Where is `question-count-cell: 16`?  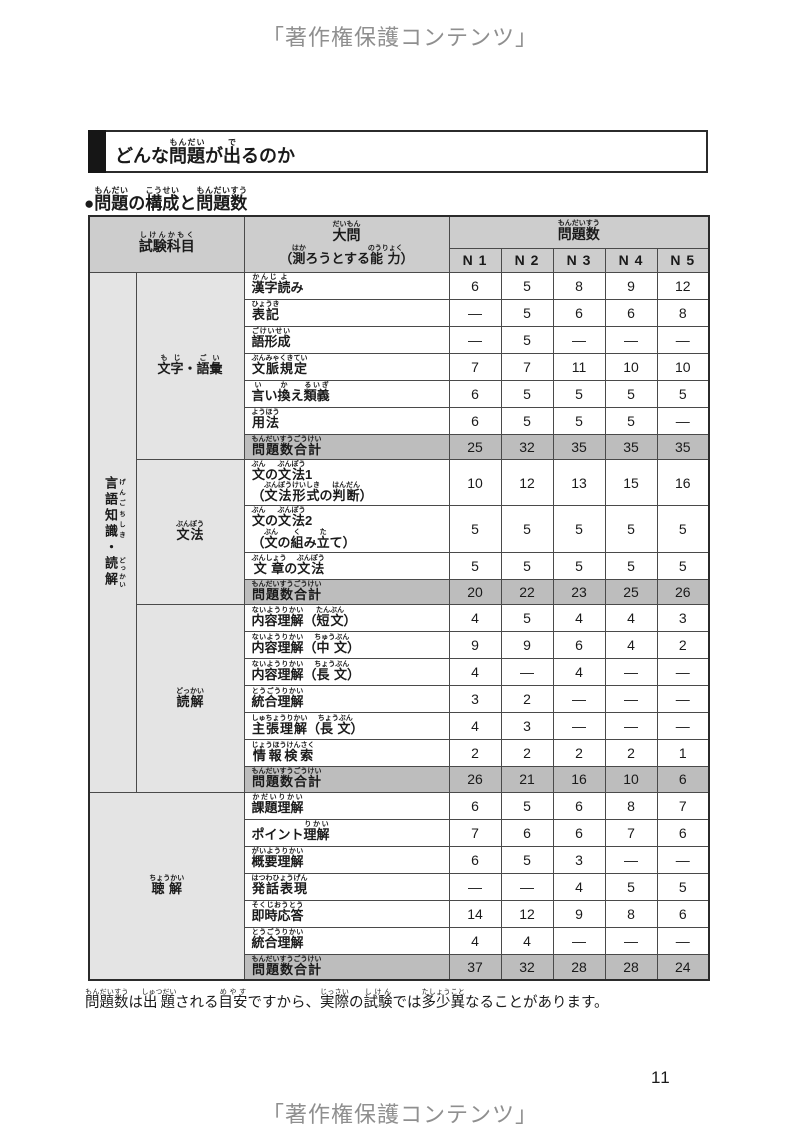 question-count-cell: 16 is located at coordinates (683, 482).